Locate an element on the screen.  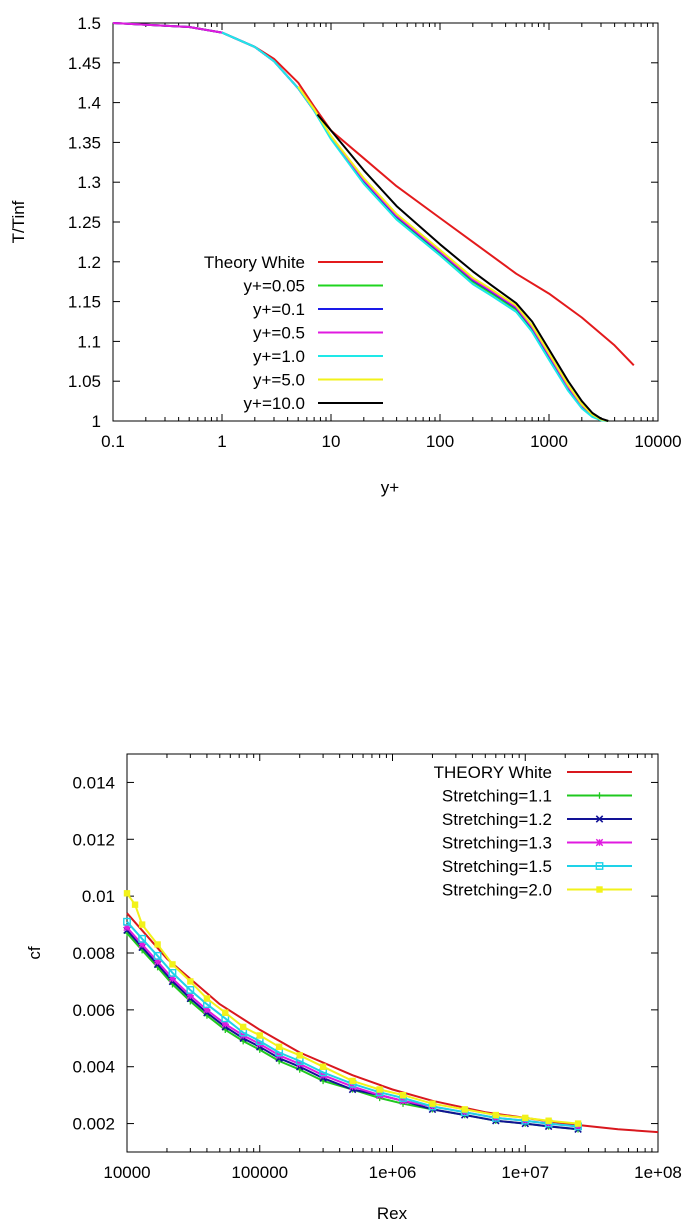
y-tick-label: 0.004 is located at coordinates (93, 1067).